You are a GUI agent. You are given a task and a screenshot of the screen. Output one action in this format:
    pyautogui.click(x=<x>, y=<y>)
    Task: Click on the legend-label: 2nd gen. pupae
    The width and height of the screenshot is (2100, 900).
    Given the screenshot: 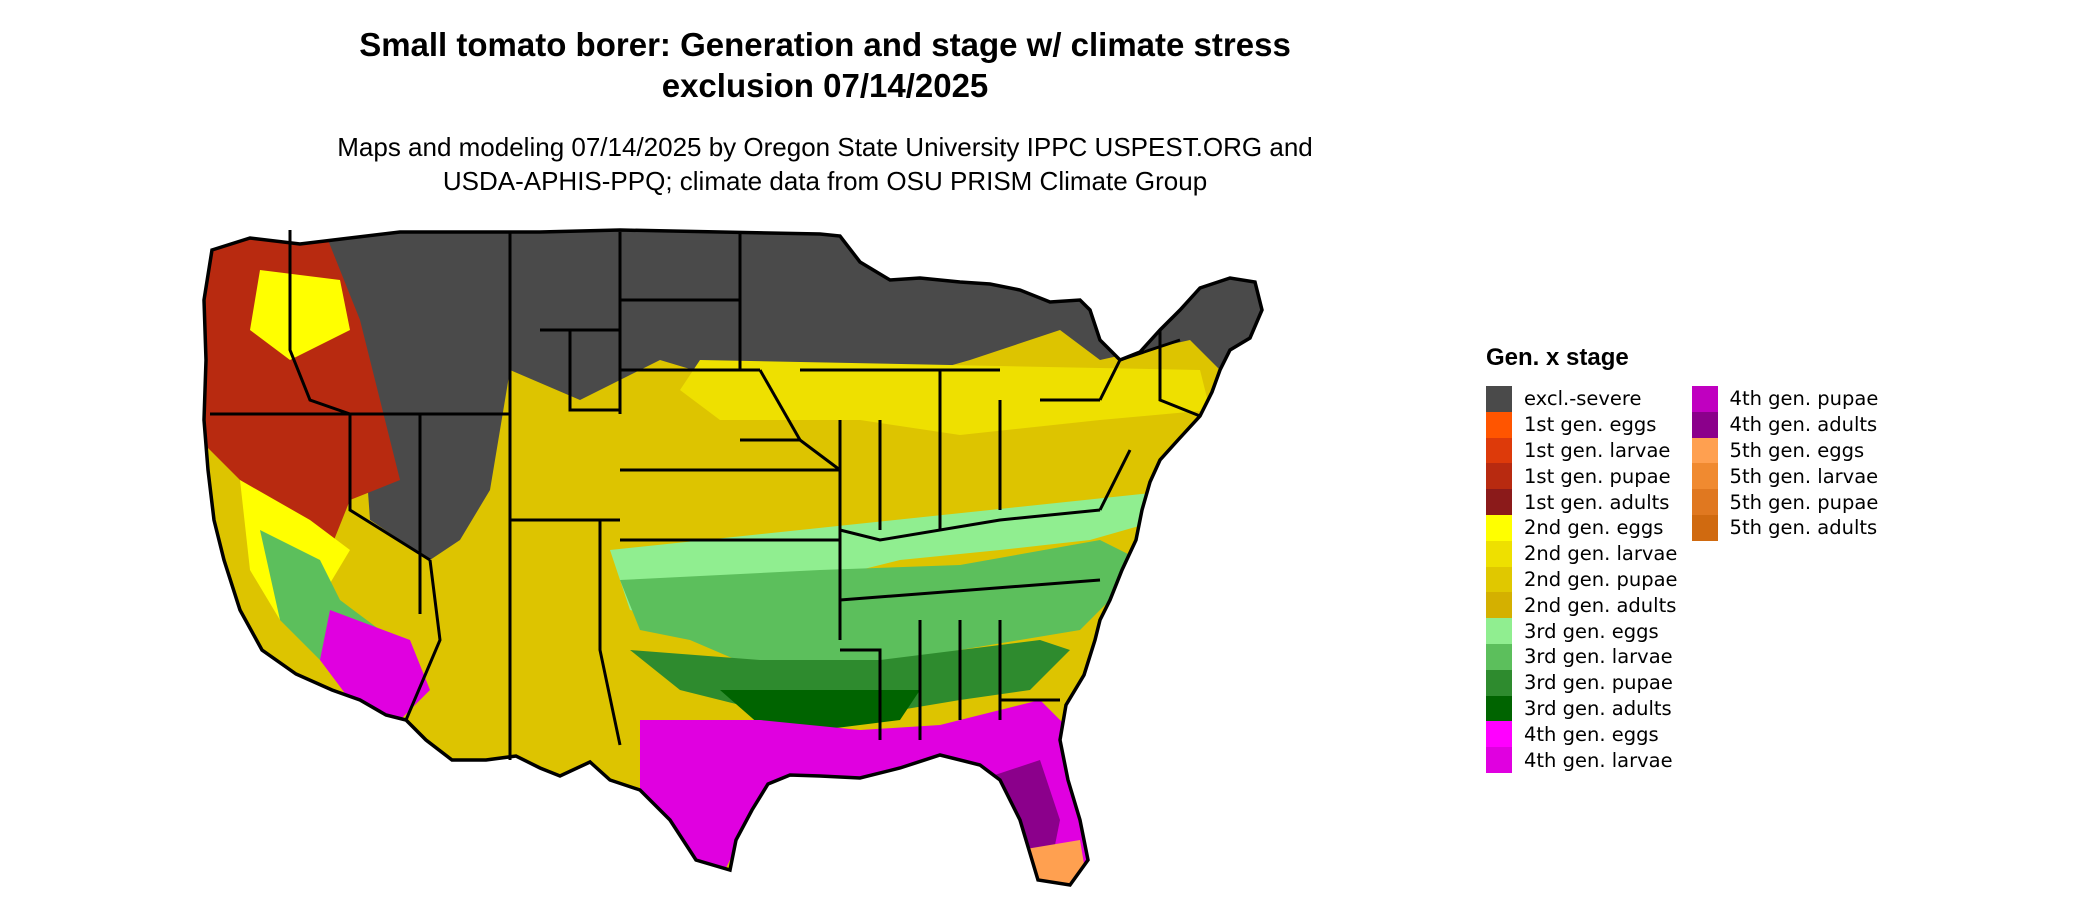 What is the action you would take?
    pyautogui.click(x=1601, y=579)
    